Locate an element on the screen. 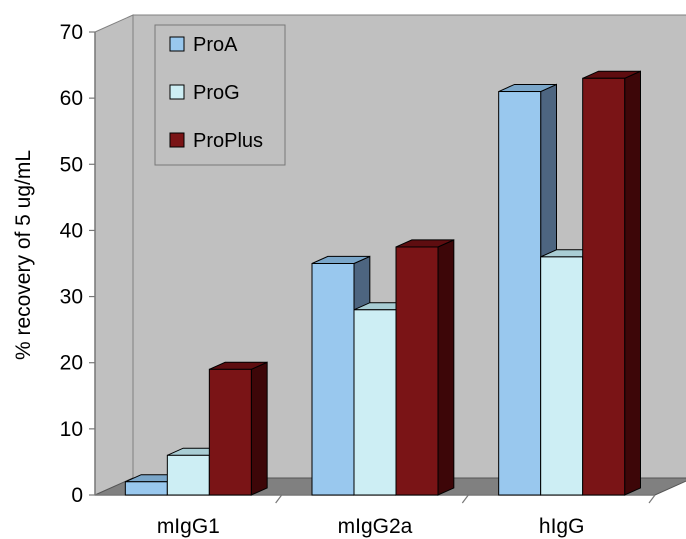 The image size is (686, 539). y-tick-label: 60 is located at coordinates (71, 98).